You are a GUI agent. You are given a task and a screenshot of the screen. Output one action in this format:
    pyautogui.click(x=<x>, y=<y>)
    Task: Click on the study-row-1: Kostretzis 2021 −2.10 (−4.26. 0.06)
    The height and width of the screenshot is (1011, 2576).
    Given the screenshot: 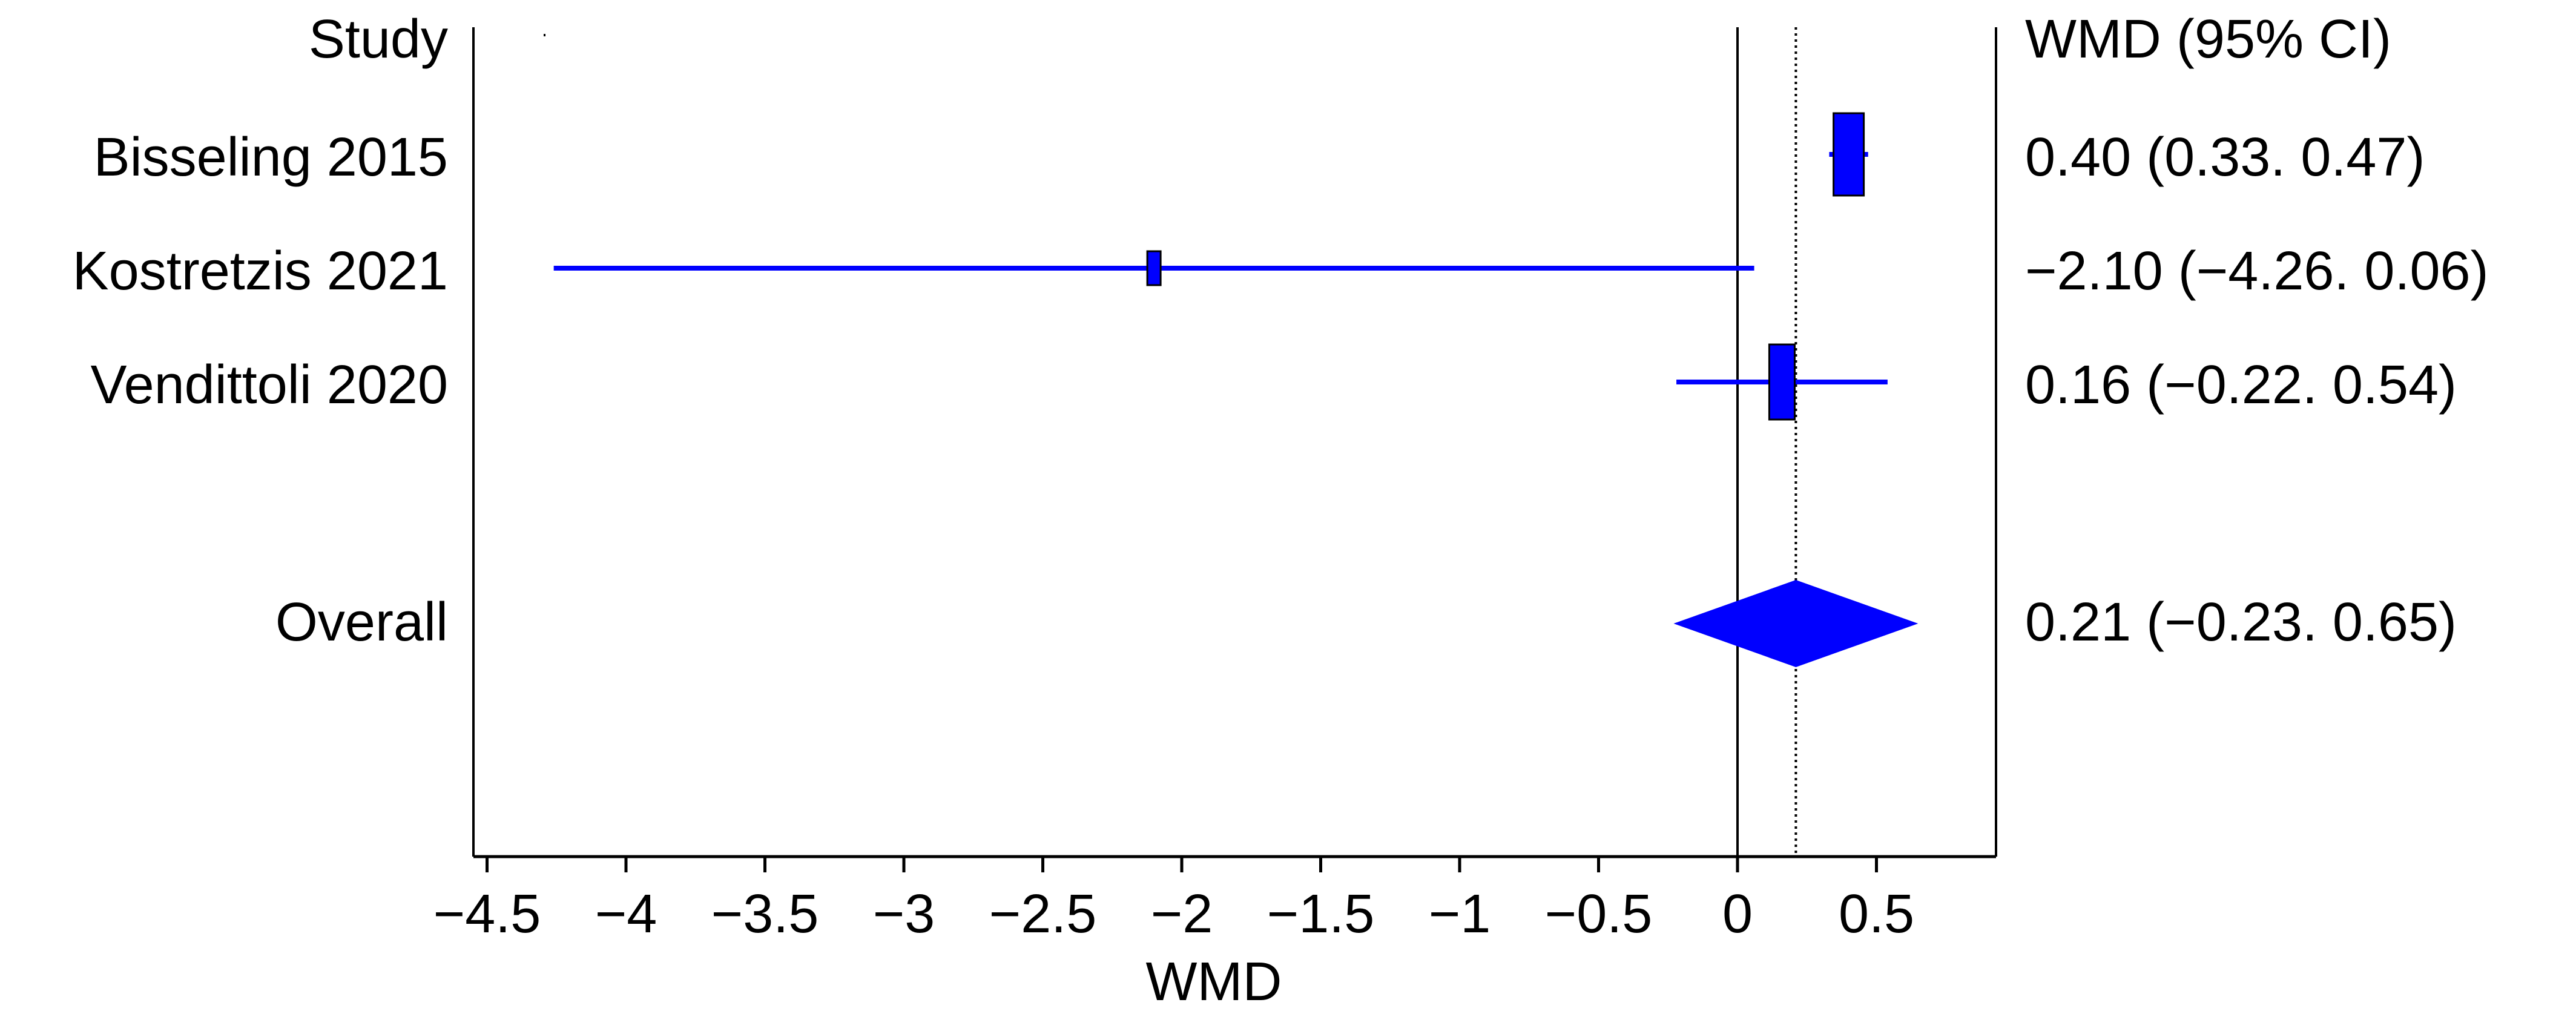 What is the action you would take?
    pyautogui.click(x=1281, y=271)
    